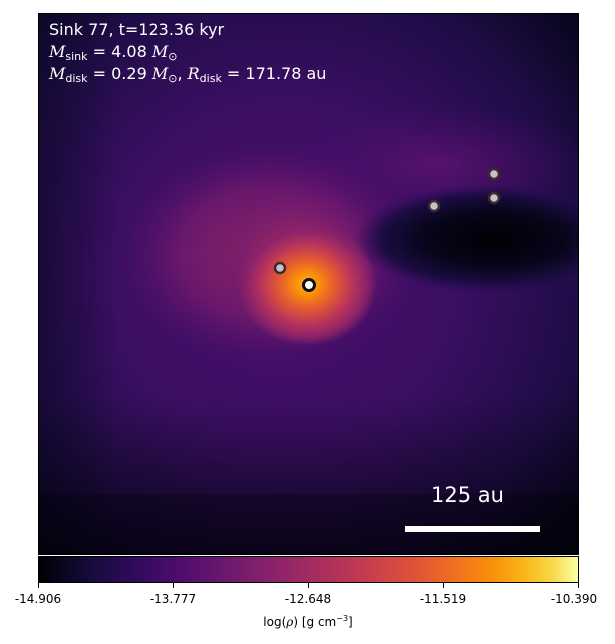  Describe the element at coordinates (308, 569) in the screenshot. I see `colorbar` at that location.